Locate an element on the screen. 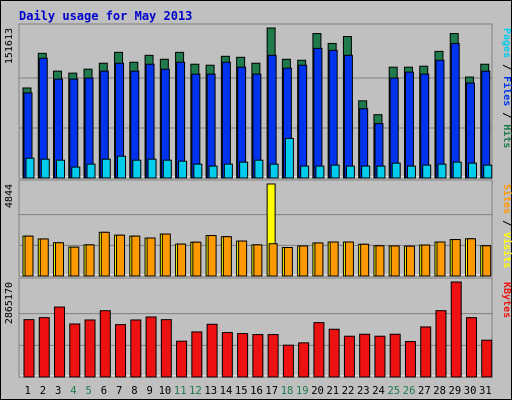 This screenshot has height=400, width=512. visits-ymax-label: 4844 is located at coordinates (9, 196).